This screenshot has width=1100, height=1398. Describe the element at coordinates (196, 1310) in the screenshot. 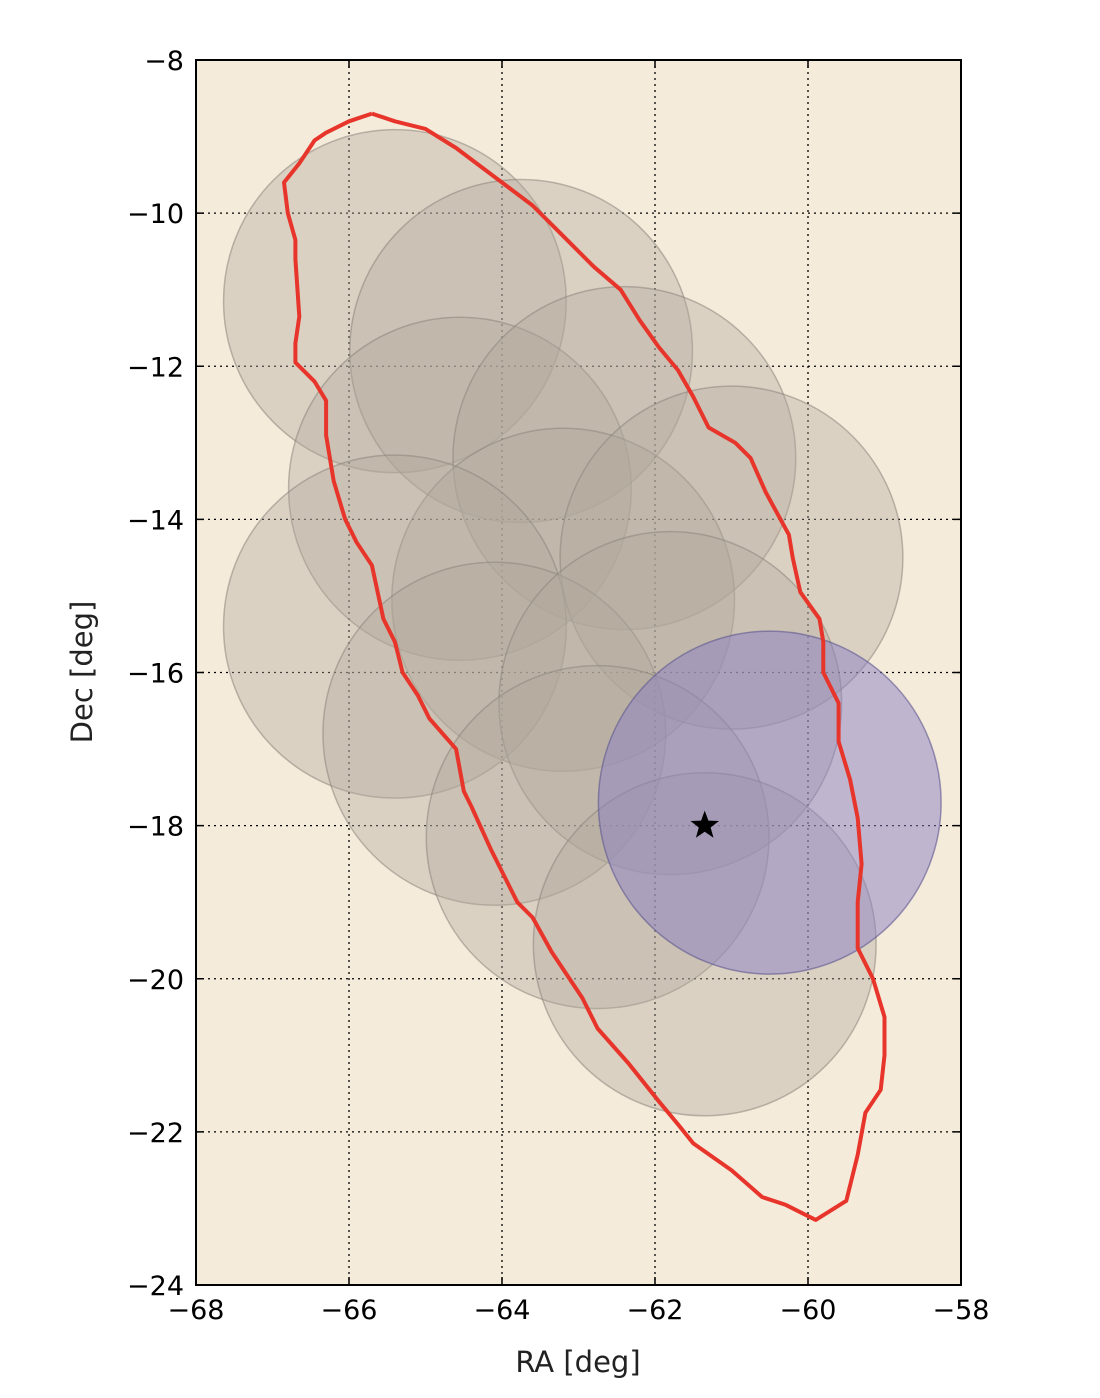

I see `x-tick-label: −68` at that location.